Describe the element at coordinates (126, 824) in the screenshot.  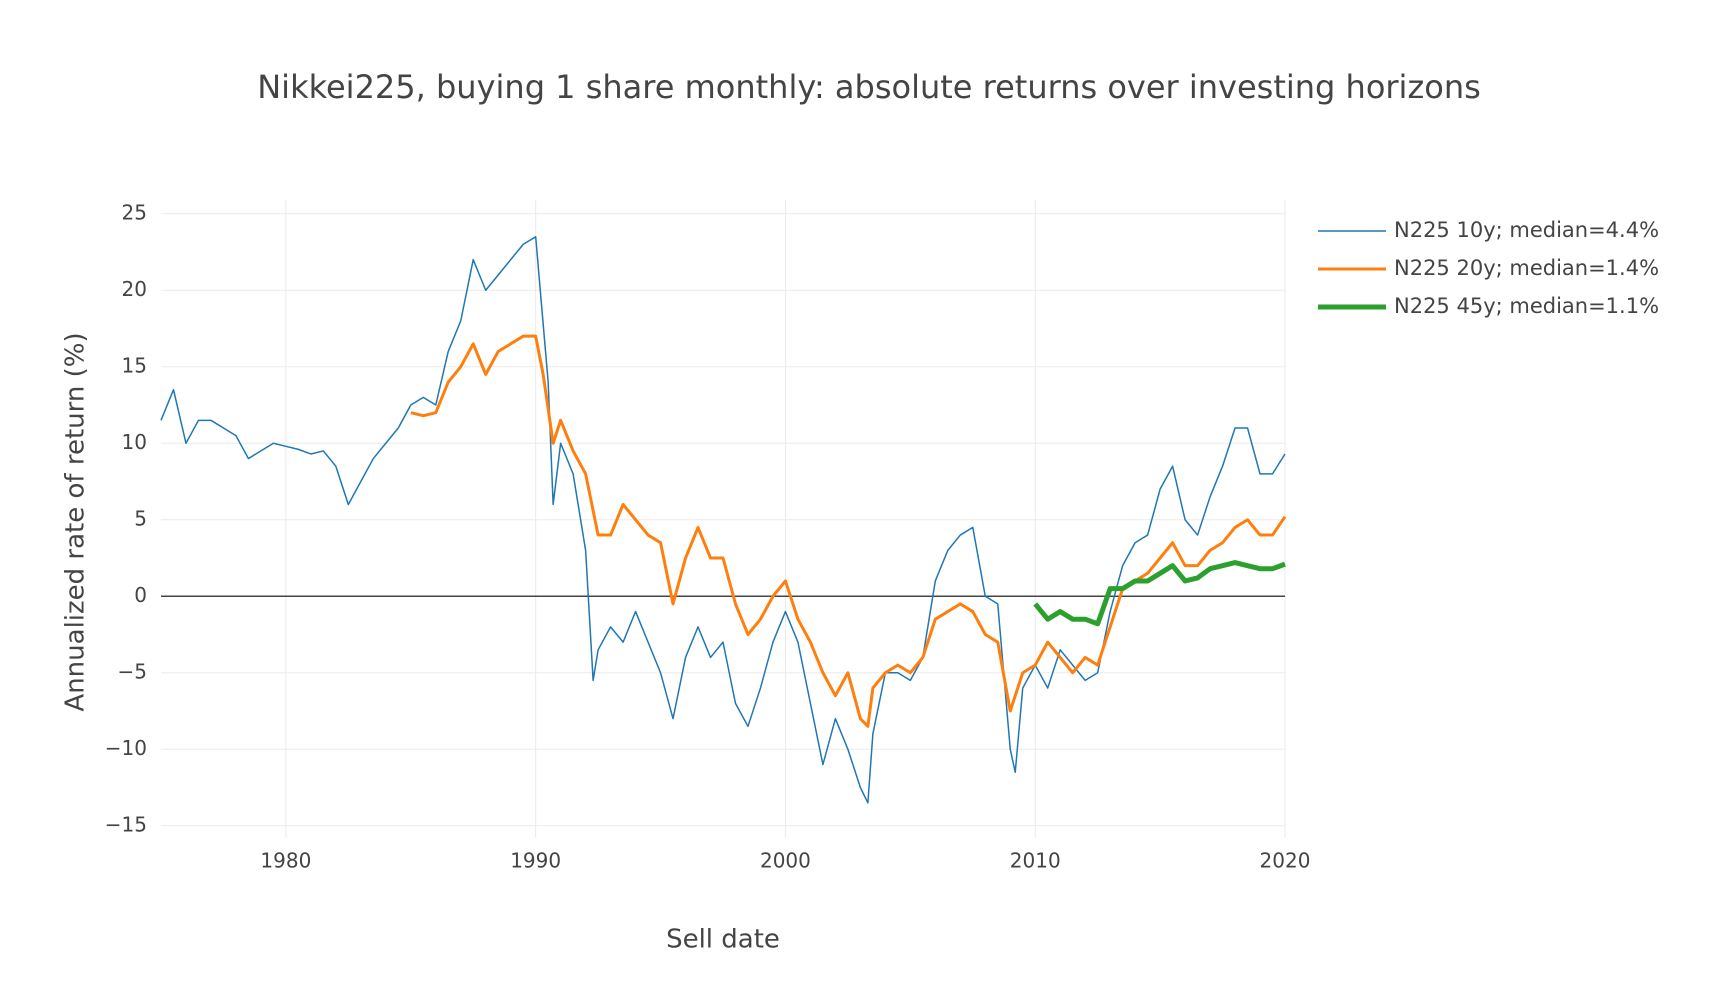
I see `y-tick-label: −15` at that location.